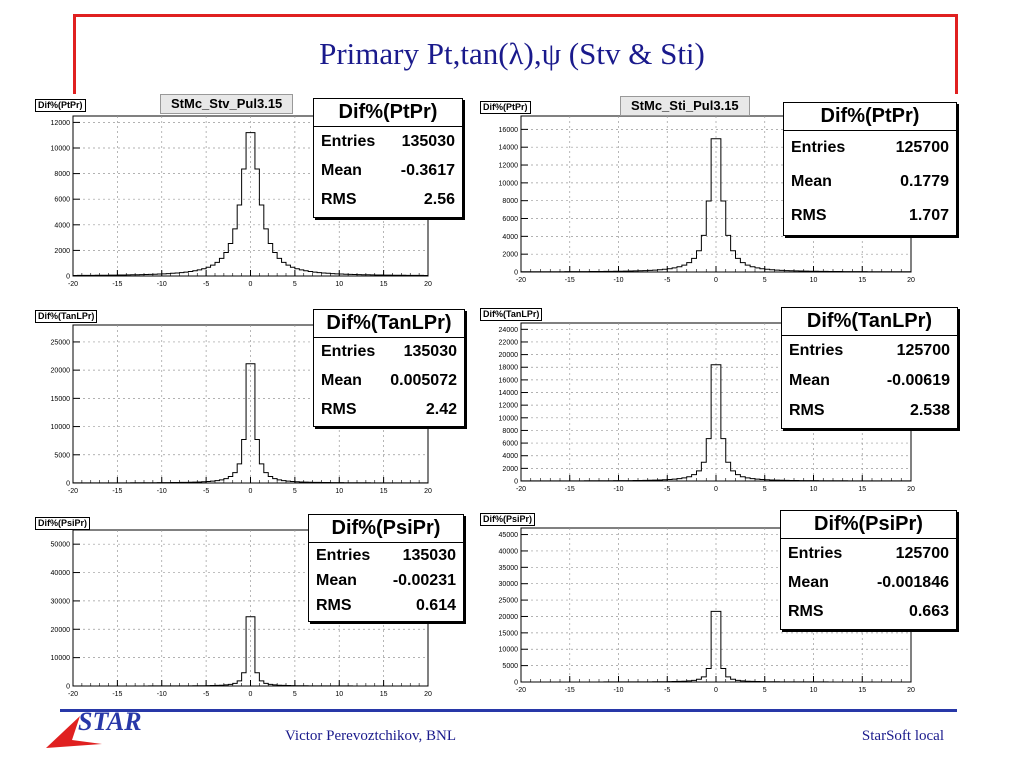  What do you see at coordinates (509, 330) in the screenshot?
I see `y-tick-label: 24000` at bounding box center [509, 330].